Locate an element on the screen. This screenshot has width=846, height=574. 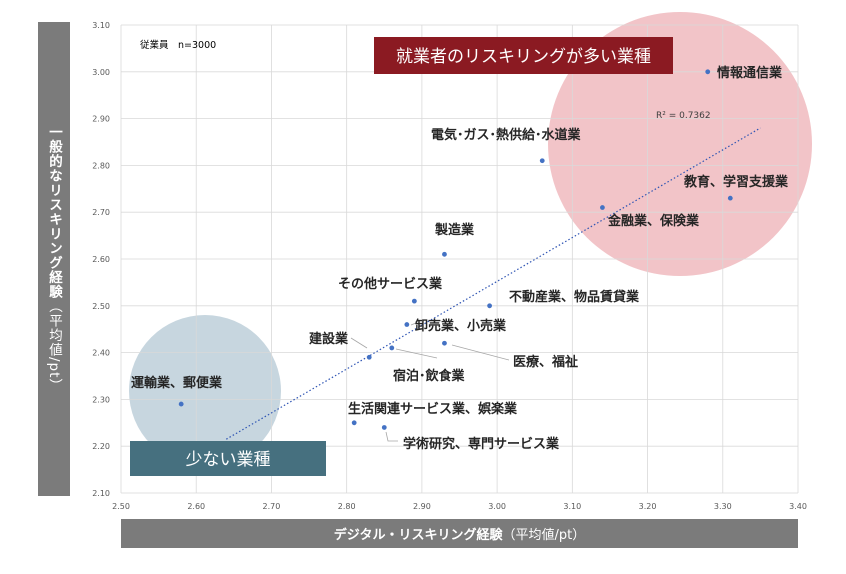
data-label-5: その他サービス業 is located at coordinates (390, 284).